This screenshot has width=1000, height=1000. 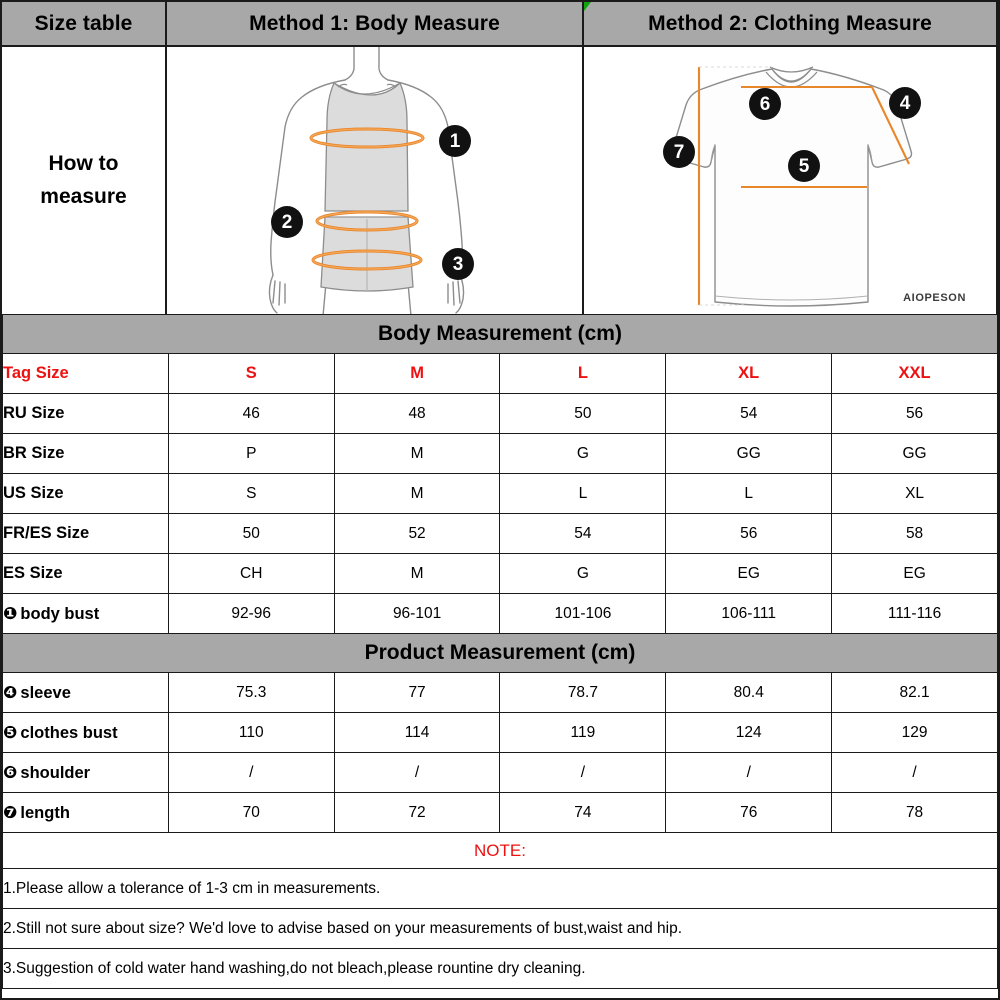 I want to click on badge-5: 5, so click(x=804, y=166).